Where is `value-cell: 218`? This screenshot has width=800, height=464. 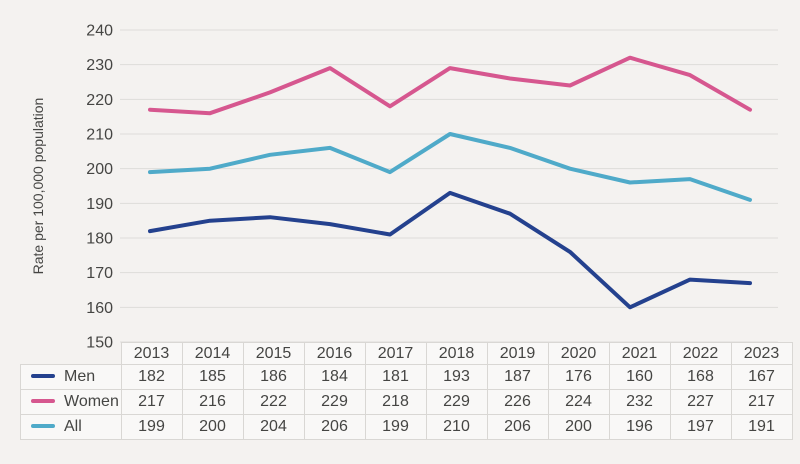
value-cell: 218 is located at coordinates (395, 402).